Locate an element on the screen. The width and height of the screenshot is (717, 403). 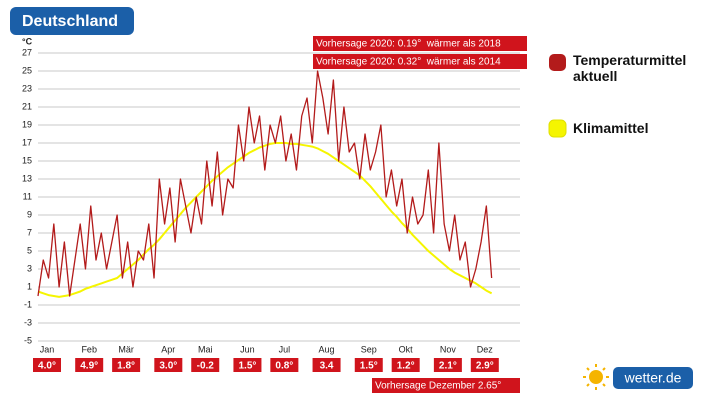
sun-icon is located at coordinates (596, 377).